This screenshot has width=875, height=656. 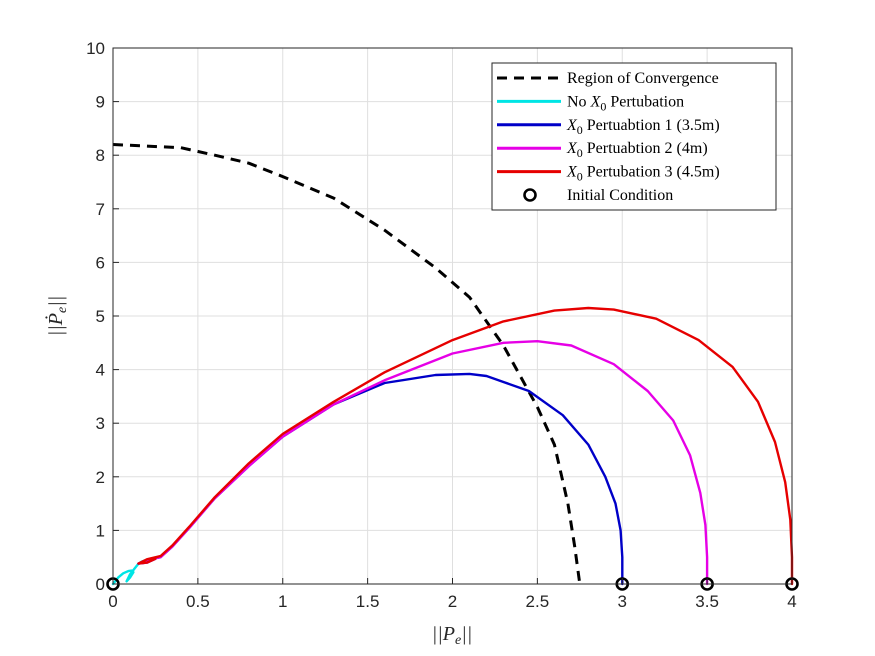 I want to click on y-tick-label: 5, so click(x=100, y=316).